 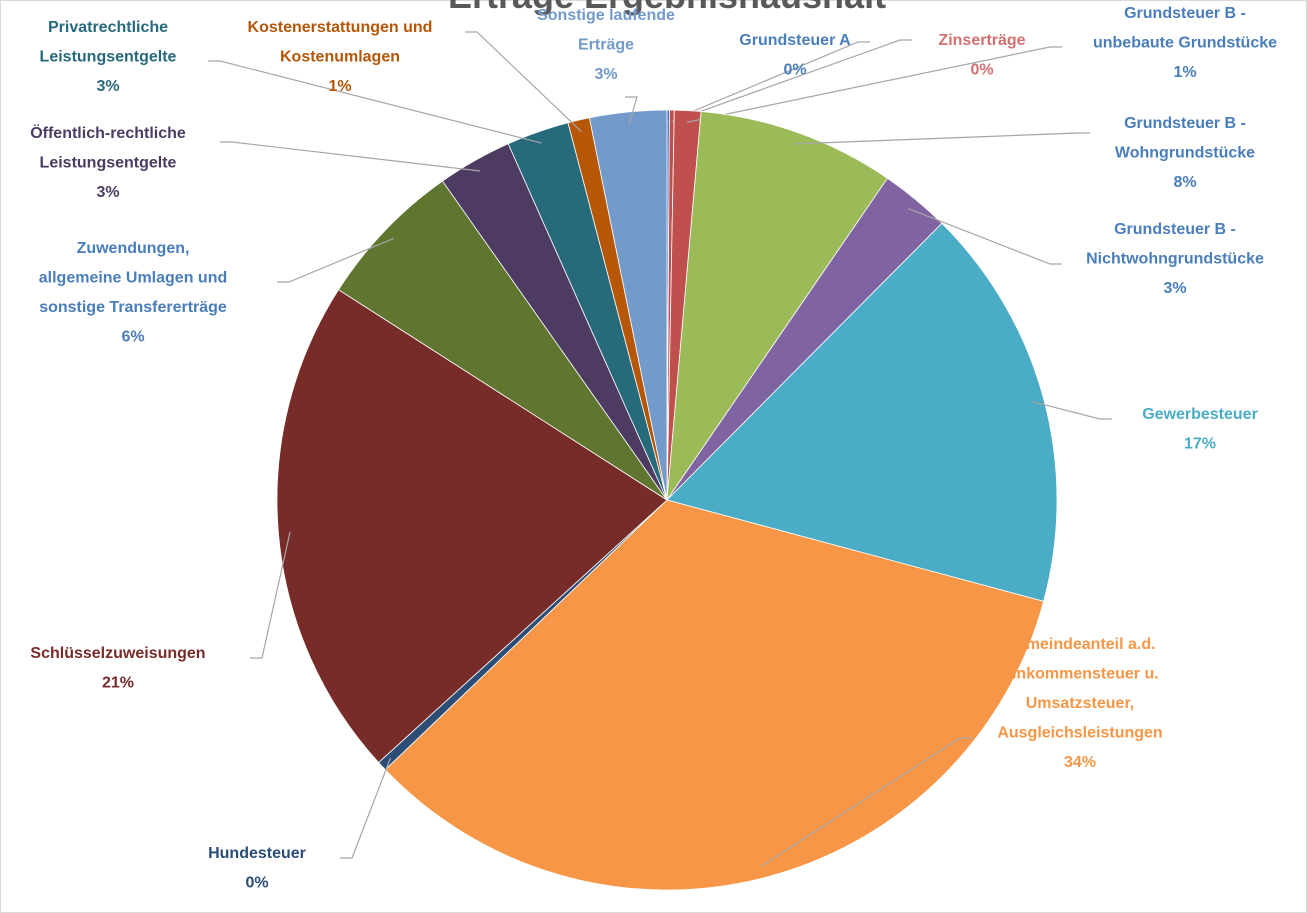 What do you see at coordinates (1185, 28) in the screenshot?
I see `slice-label: Grundsteuer B -unbebaute Grundstücke` at bounding box center [1185, 28].